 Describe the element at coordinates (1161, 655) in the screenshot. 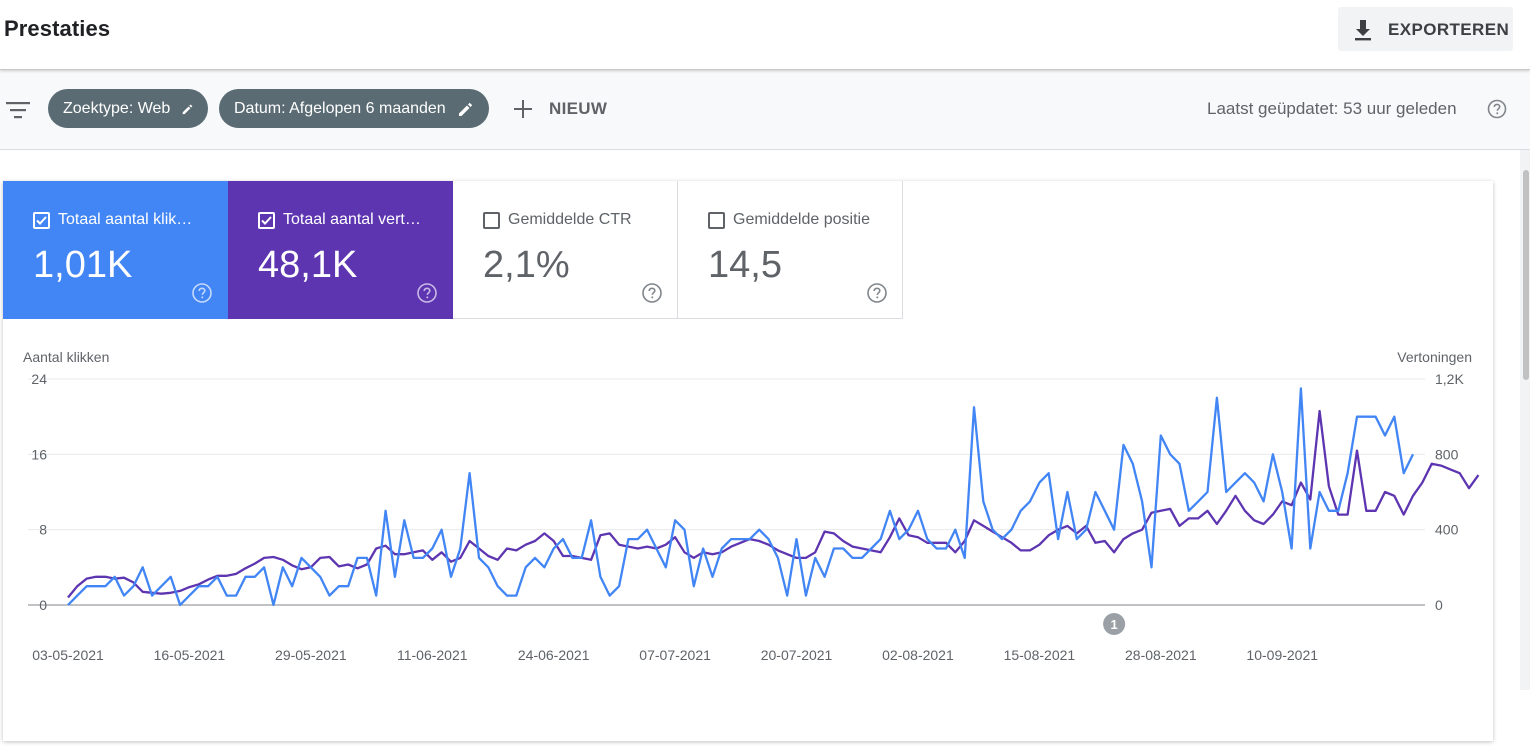

I see `x-tick-label: 28-08-2021` at that location.